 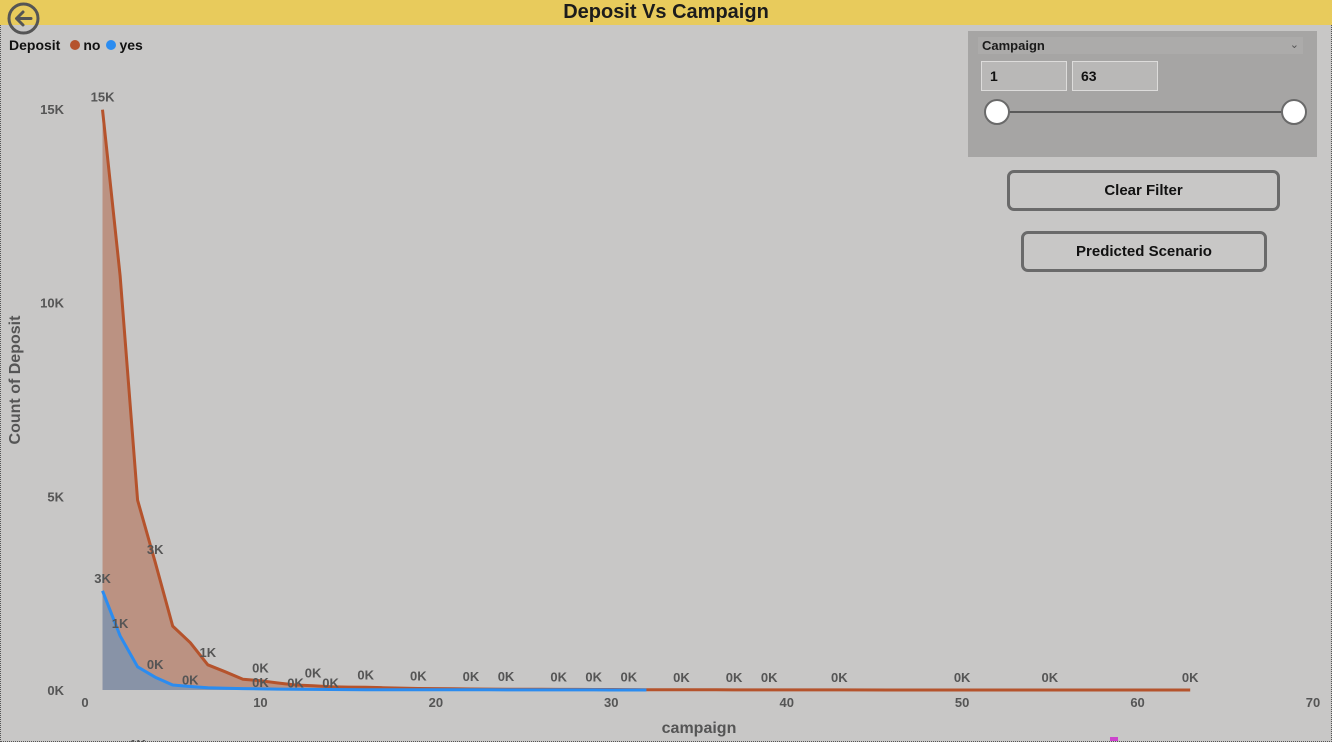 I want to click on data-label-no: 15K, so click(x=103, y=97).